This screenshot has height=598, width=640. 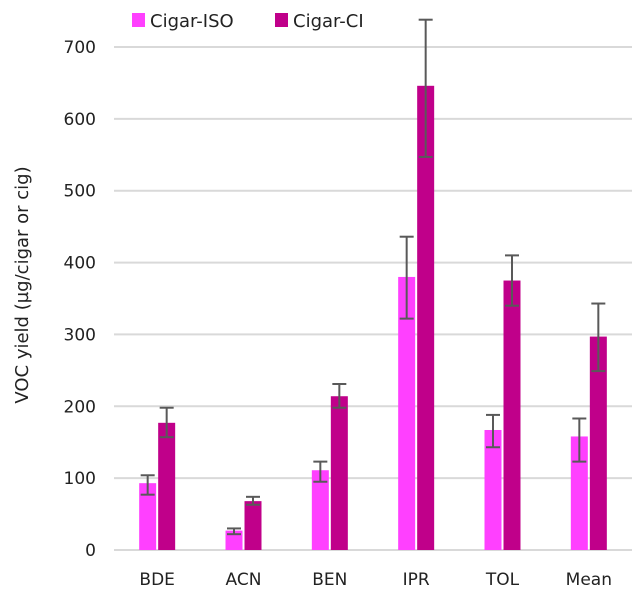 What do you see at coordinates (416, 580) in the screenshot?
I see `x-tick-label: IPR` at bounding box center [416, 580].